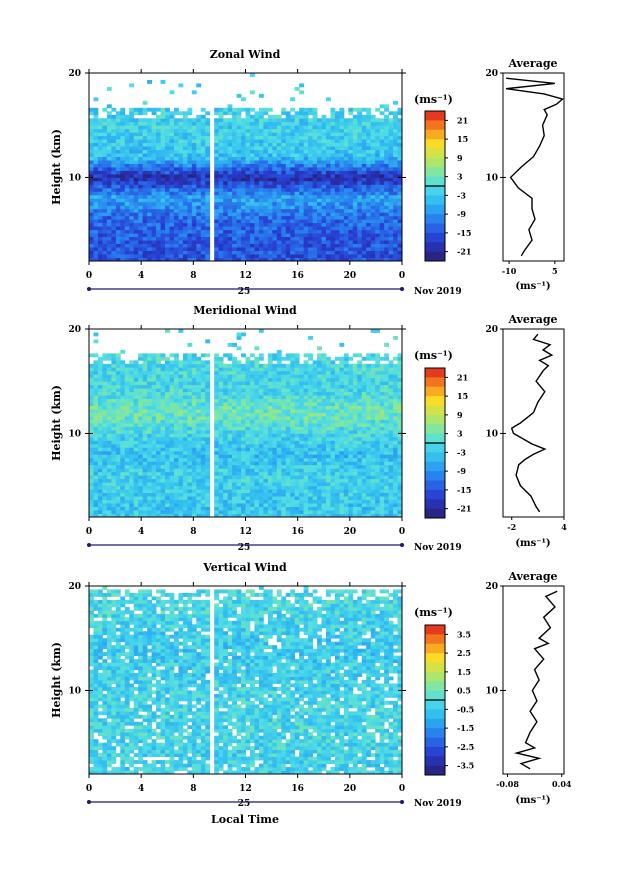  What do you see at coordinates (435, 209) in the screenshot?
I see `zonal-colorbar-band` at bounding box center [435, 209].